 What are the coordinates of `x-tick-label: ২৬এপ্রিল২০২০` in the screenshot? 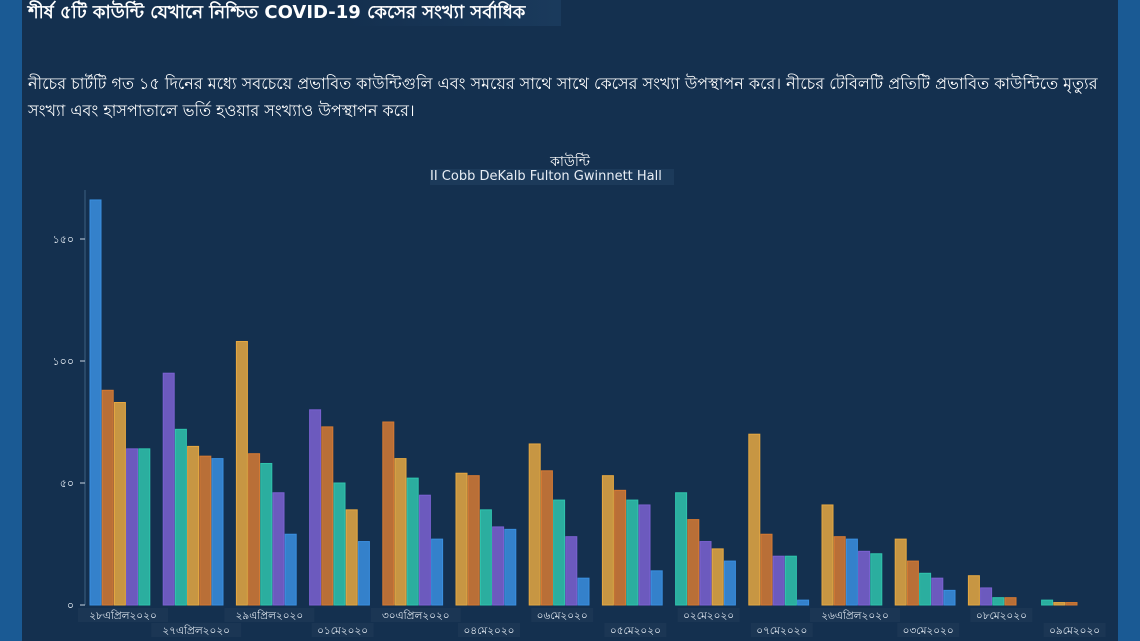 It's located at (855, 615).